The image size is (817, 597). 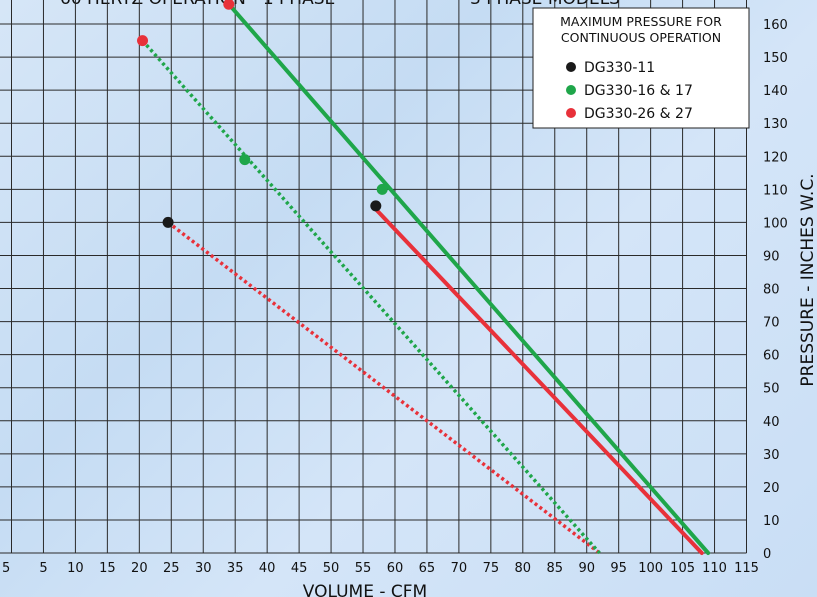 I want to click on x-tick-label: 90, so click(x=586, y=568).